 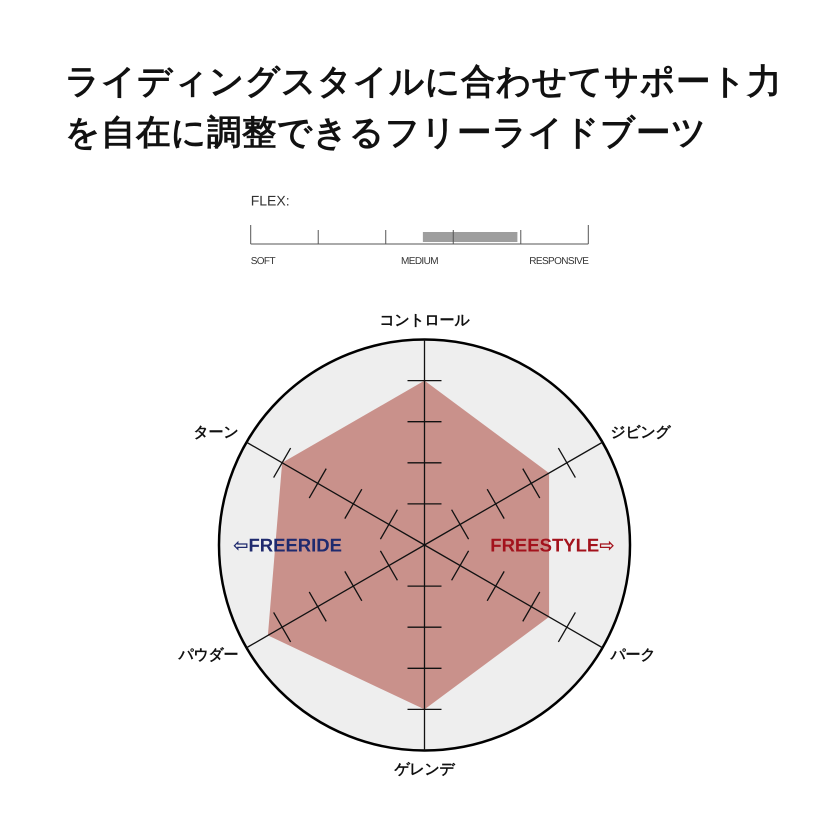 I want to click on spoke-label: ジビング, so click(x=641, y=432).